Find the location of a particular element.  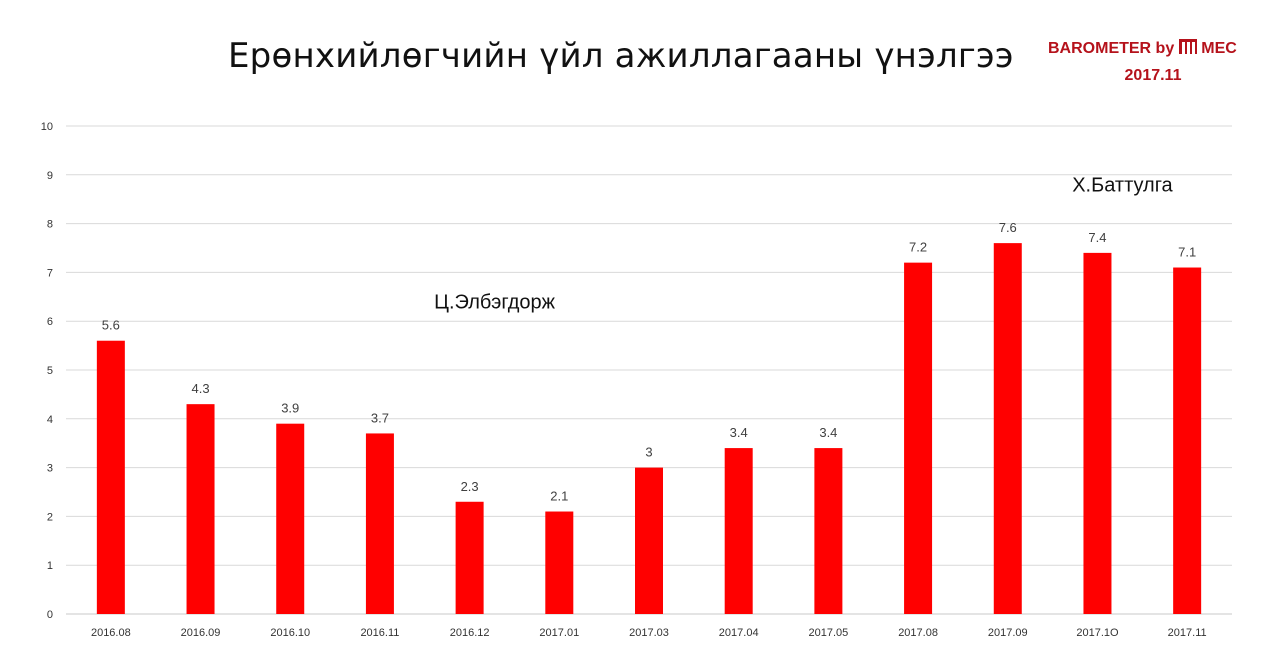

data-label: 3 is located at coordinates (648, 452).